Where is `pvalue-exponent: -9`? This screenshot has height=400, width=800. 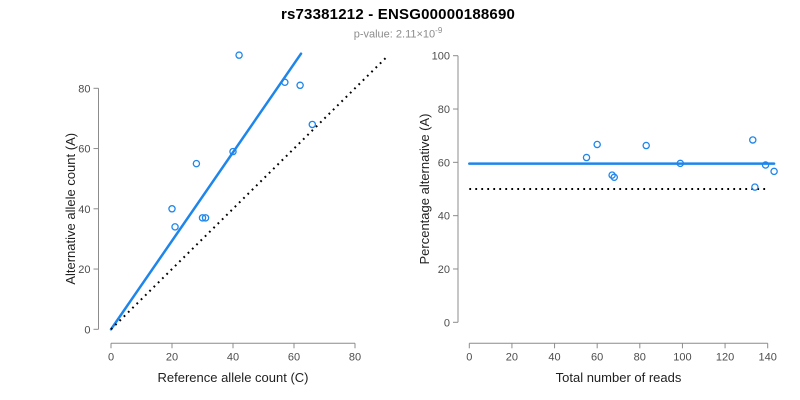 pvalue-exponent: -9 is located at coordinates (439, 30).